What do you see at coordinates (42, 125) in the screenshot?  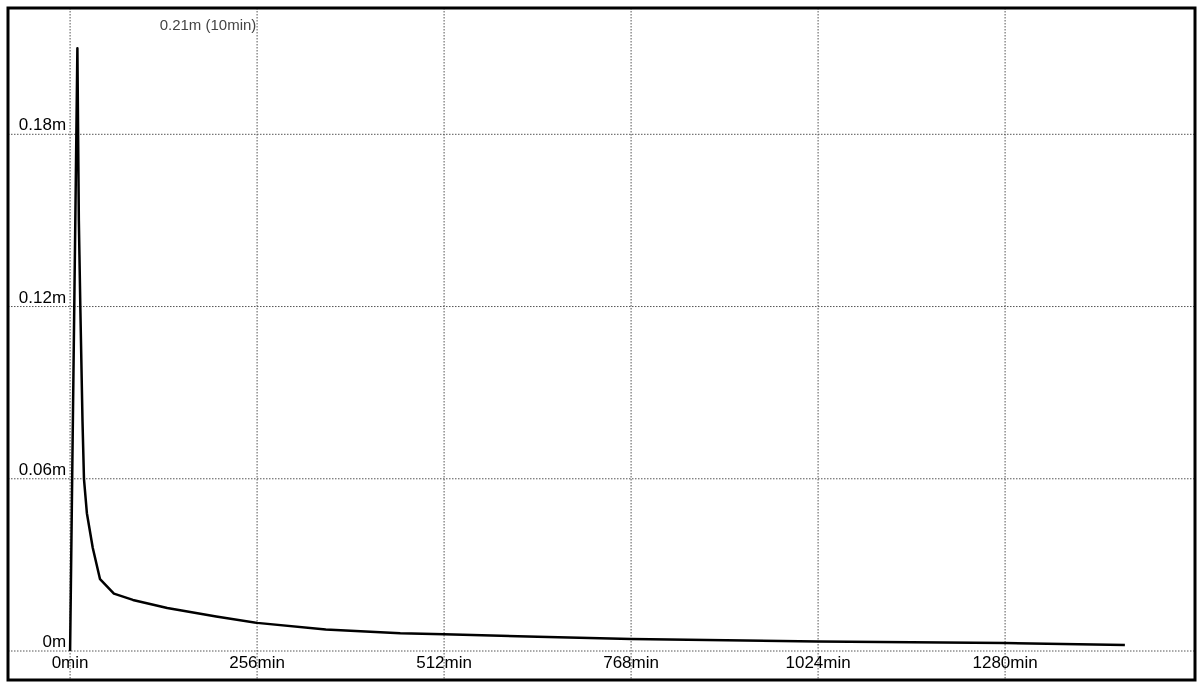 I see `y-tick-label: 0.18m` at bounding box center [42, 125].